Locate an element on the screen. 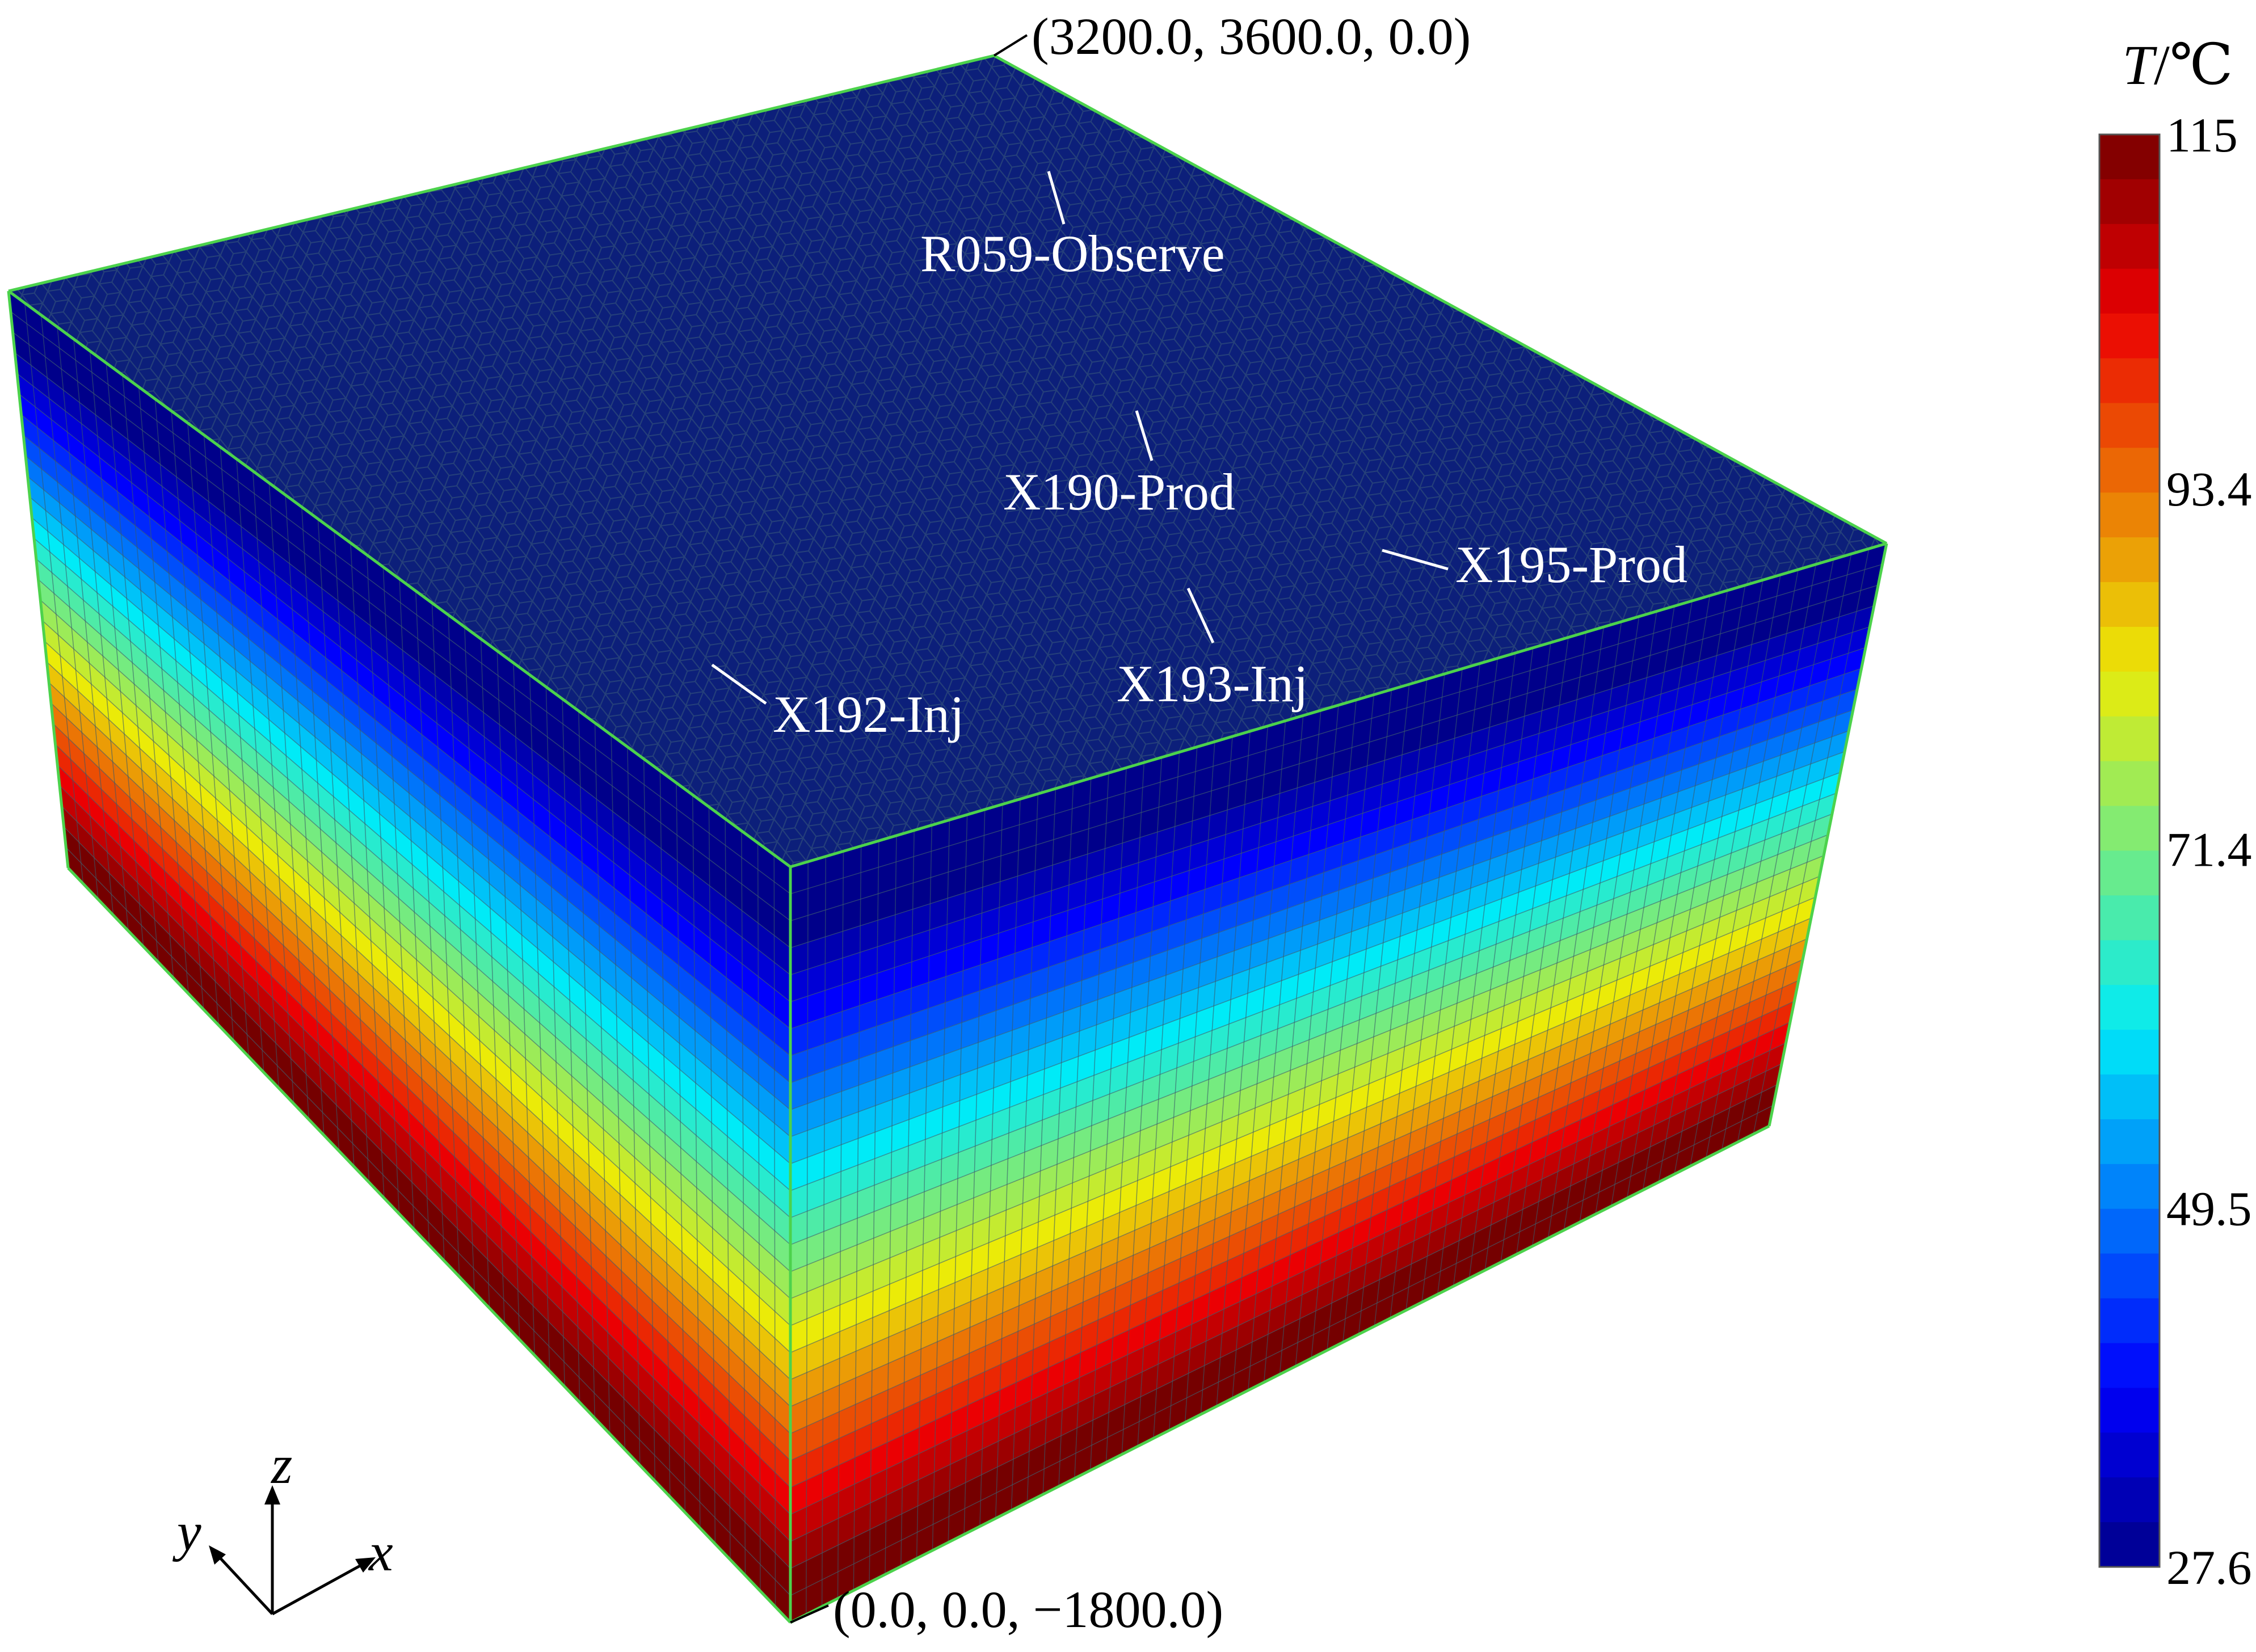 The width and height of the screenshot is (2256, 1652). axis-label-z: z is located at coordinates (281, 1464).